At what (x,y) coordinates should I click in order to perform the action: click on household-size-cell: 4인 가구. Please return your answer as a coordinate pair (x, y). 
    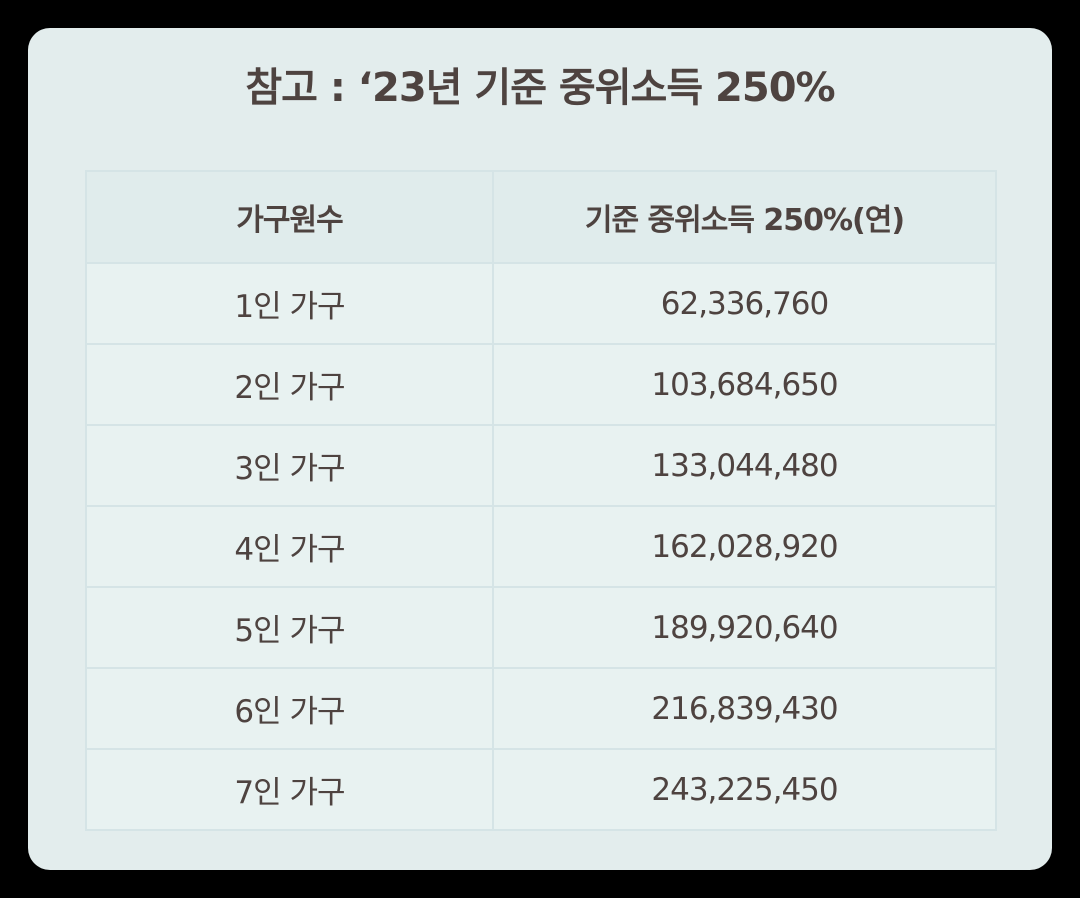
    Looking at the image, I should click on (289, 546).